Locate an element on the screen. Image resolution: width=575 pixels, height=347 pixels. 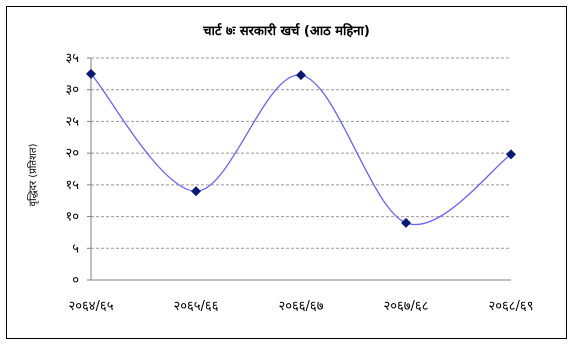
x-tick-label: २०६६/६७ is located at coordinates (301, 306).